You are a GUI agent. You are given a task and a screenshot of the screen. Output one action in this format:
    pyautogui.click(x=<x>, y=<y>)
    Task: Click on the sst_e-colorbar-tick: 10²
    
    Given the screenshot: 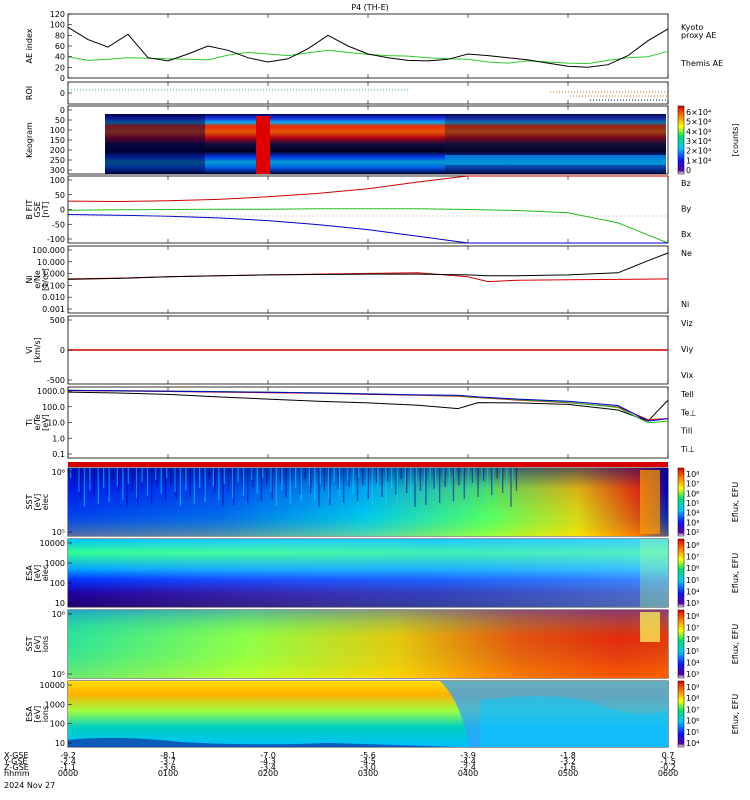 What is the action you would take?
    pyautogui.click(x=692, y=532)
    